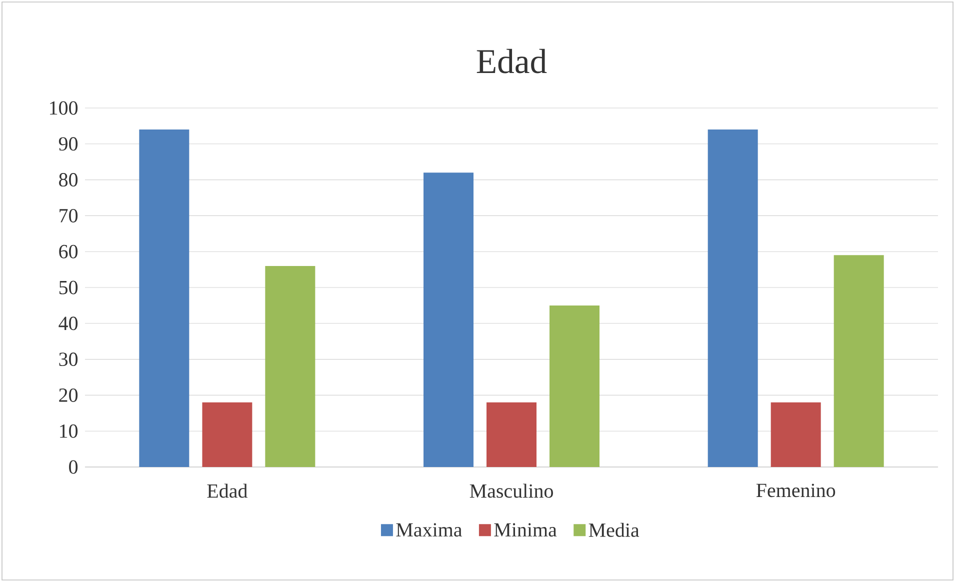 The image size is (955, 582). Describe the element at coordinates (796, 491) in the screenshot. I see `x-tick-label: Femenino` at that location.